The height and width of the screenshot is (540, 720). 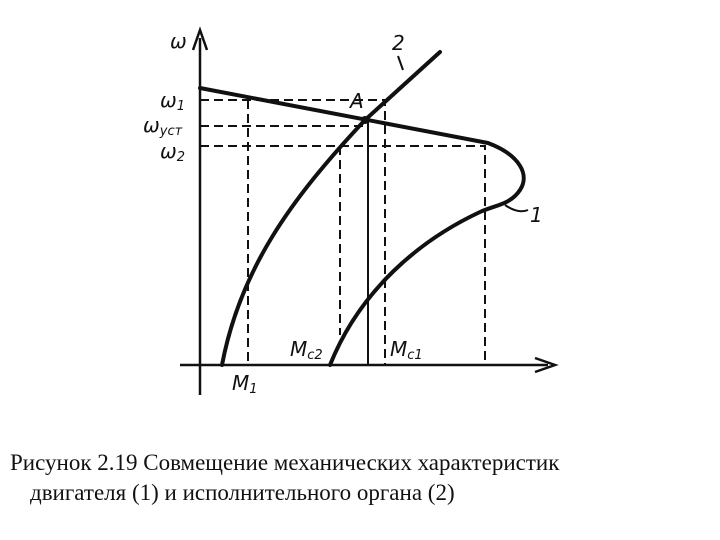 What do you see at coordinates (200, 38) in the screenshot?
I see `y-arrow` at bounding box center [200, 38].